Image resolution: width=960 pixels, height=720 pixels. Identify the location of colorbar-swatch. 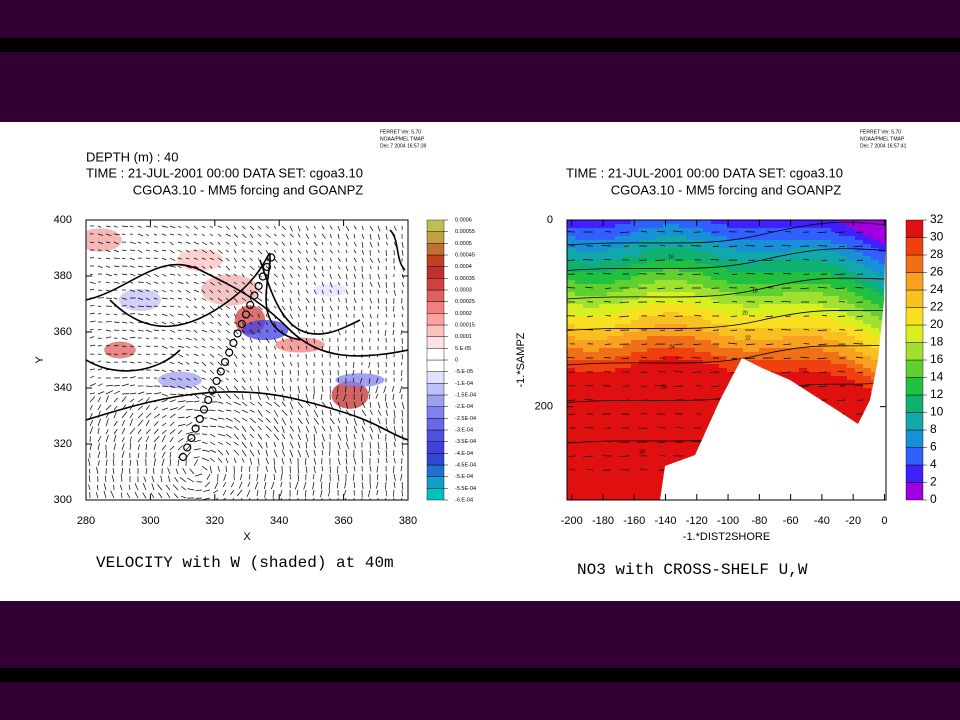
(914, 263).